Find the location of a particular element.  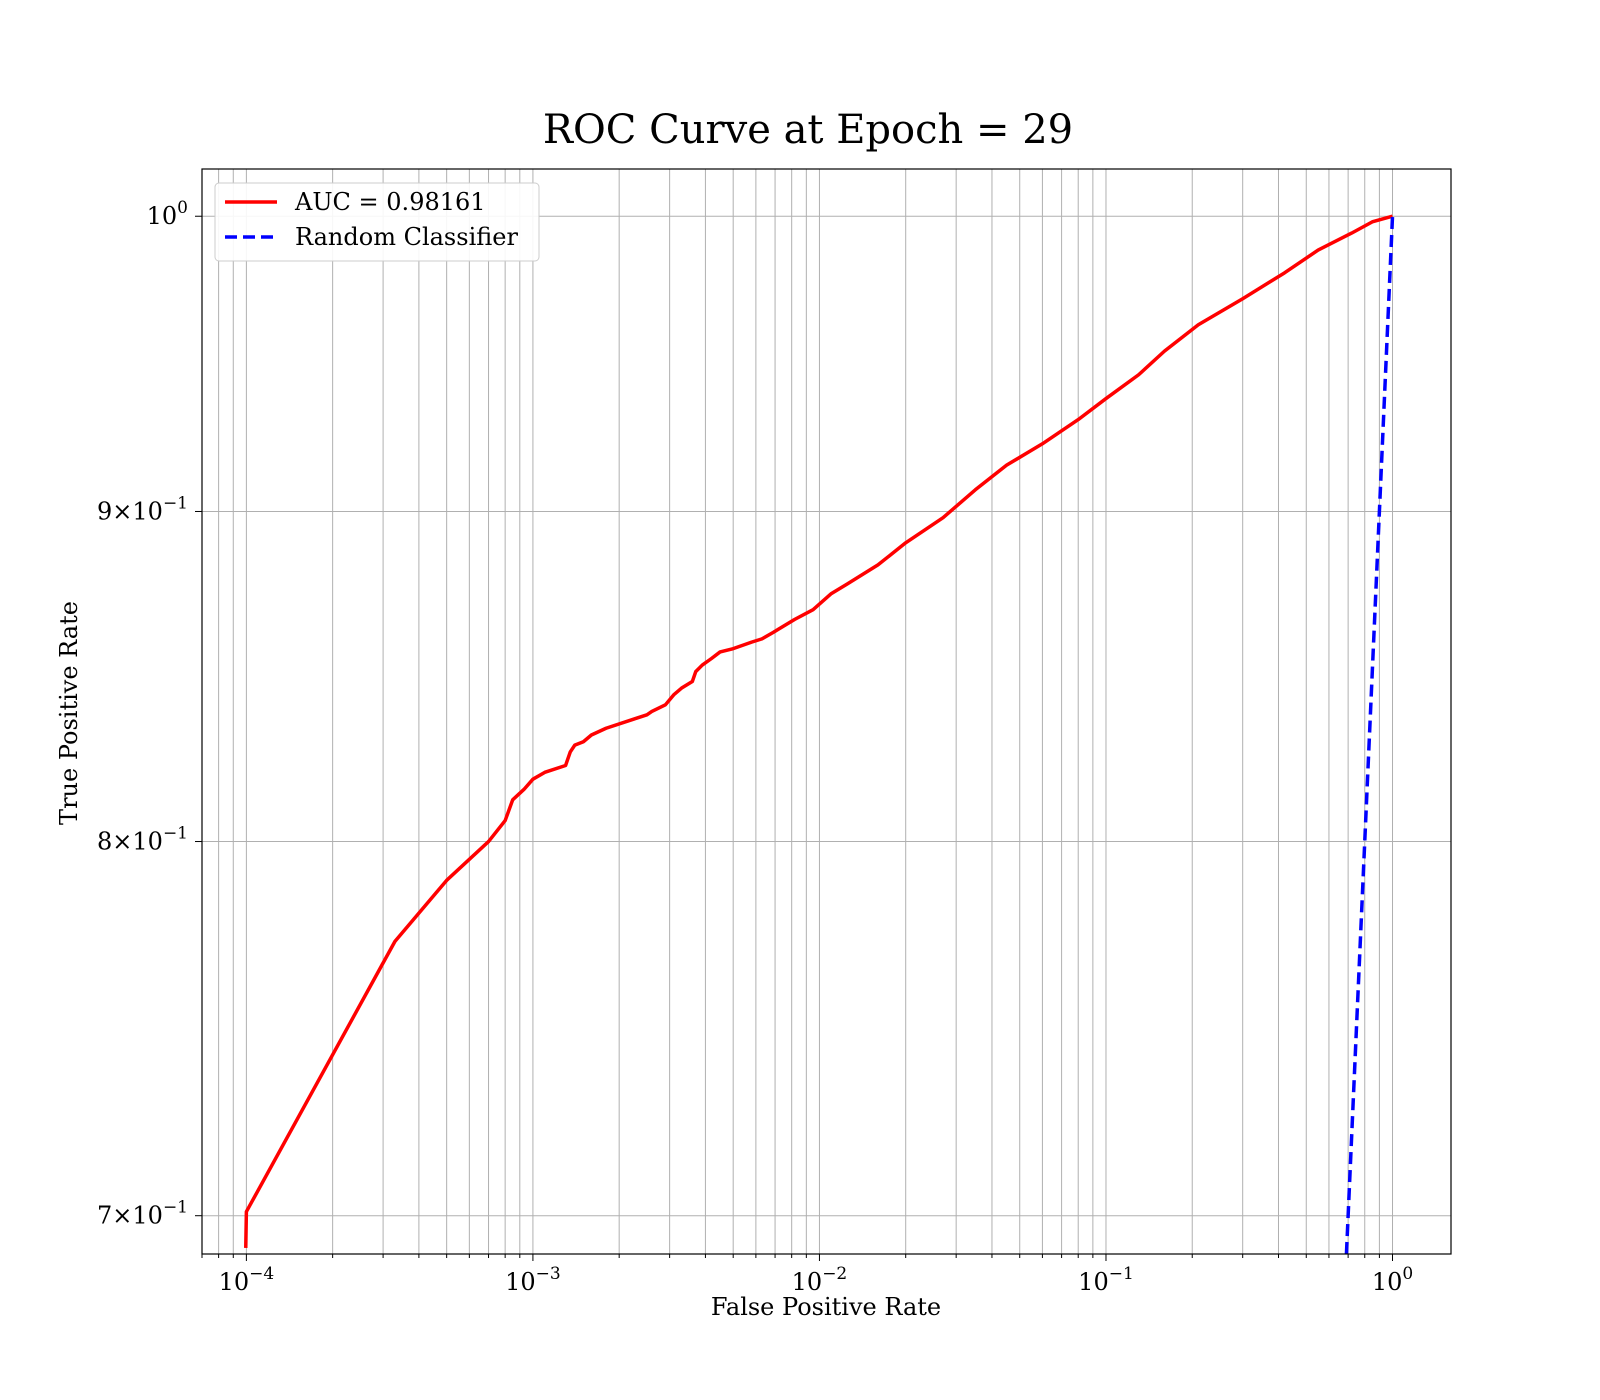

legend-box is located at coordinates (377, 222).